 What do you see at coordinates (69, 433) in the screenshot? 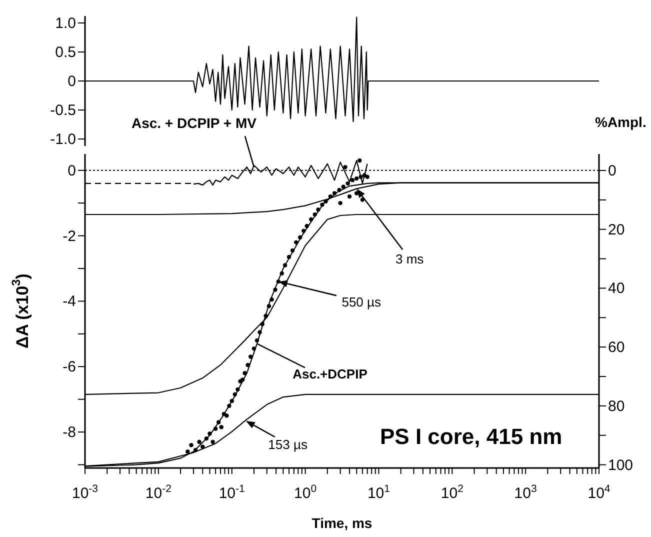
I see `y-tick-label: -8` at bounding box center [69, 433].